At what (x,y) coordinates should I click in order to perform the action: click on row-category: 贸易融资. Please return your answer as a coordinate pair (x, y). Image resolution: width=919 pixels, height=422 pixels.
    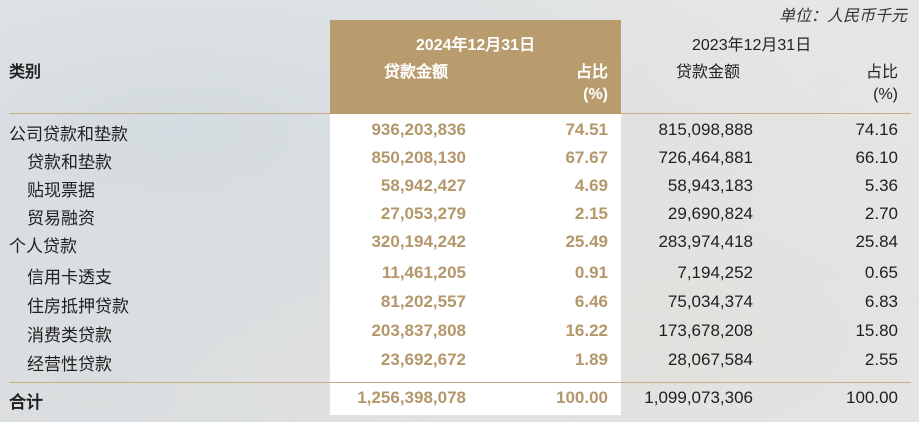
    Looking at the image, I should click on (61, 218).